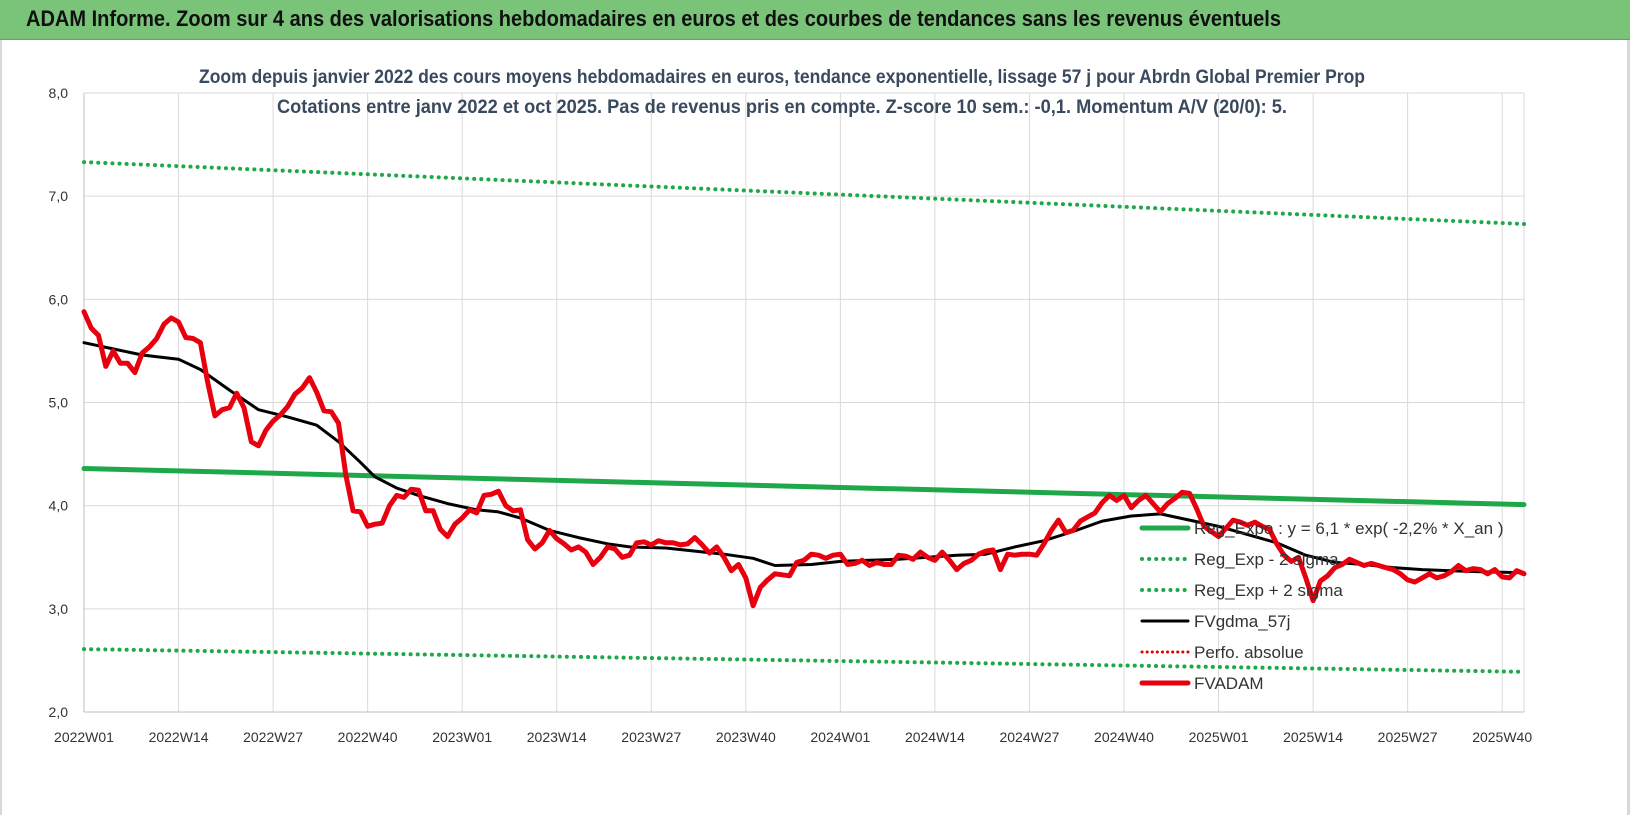 The height and width of the screenshot is (815, 1630). What do you see at coordinates (1229, 683) in the screenshot?
I see `legend-label: FVADAM` at bounding box center [1229, 683].